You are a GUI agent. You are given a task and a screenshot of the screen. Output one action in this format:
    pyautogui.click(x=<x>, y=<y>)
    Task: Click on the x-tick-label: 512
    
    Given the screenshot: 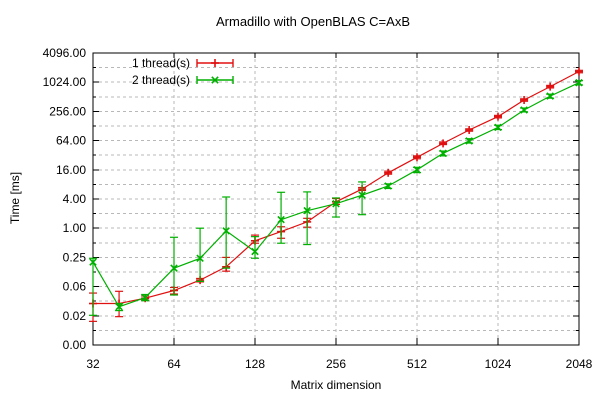 What is the action you would take?
    pyautogui.click(x=417, y=364)
    